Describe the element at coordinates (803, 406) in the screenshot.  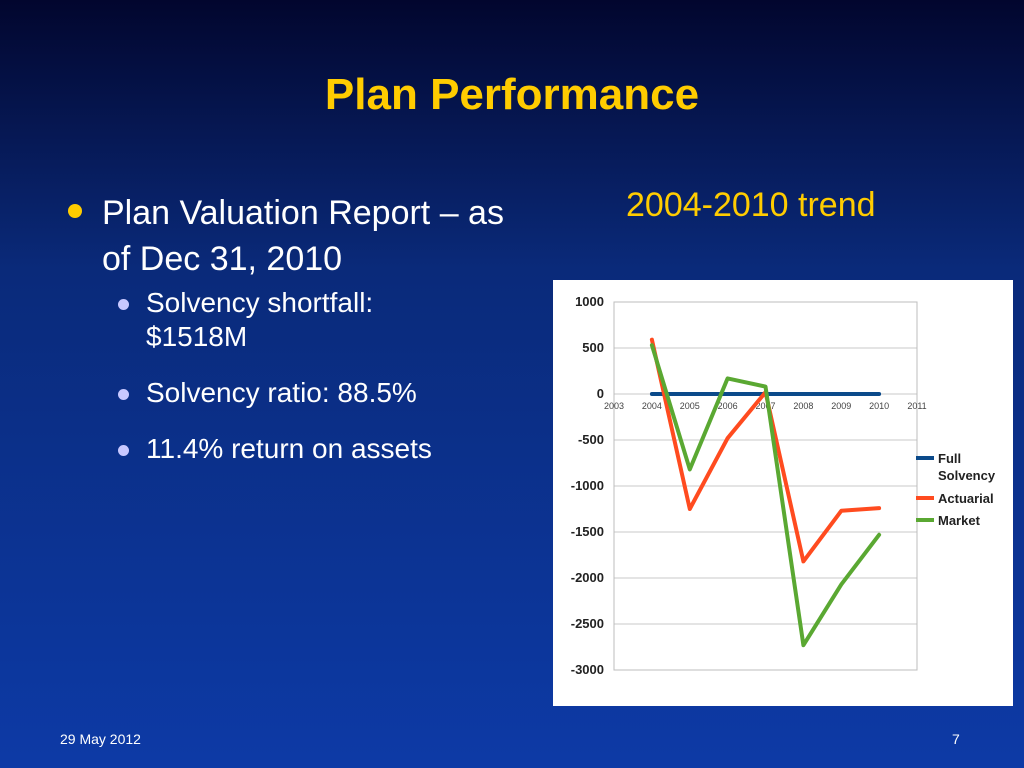
I see `x-tick-label: 2008` at that location.